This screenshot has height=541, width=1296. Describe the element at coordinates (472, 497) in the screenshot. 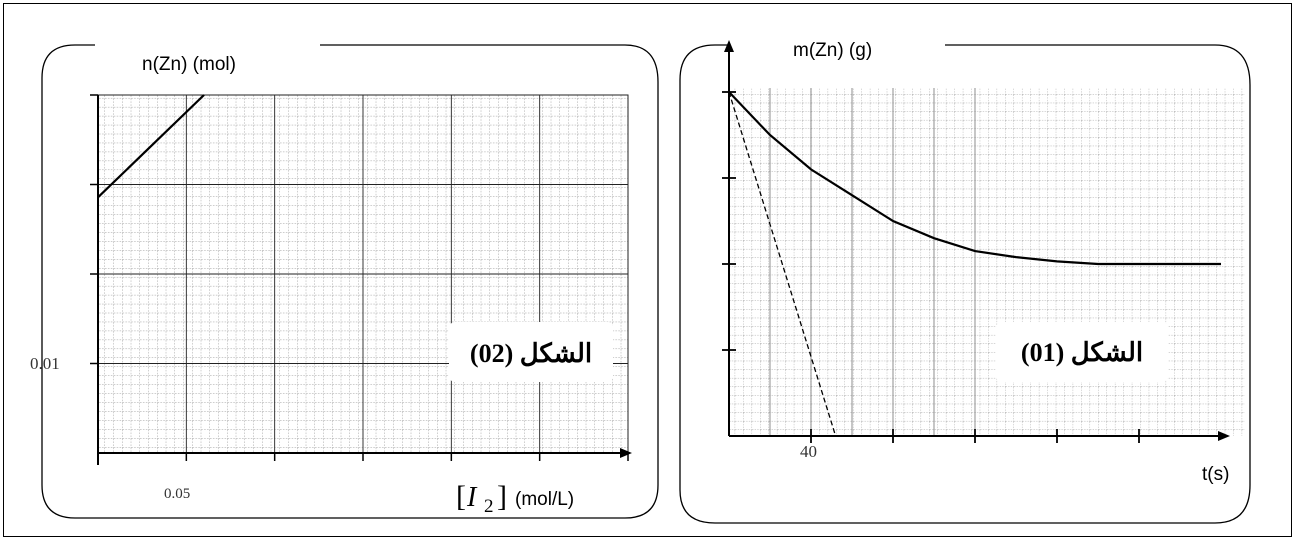

I see `left-x-axis-var: I` at that location.